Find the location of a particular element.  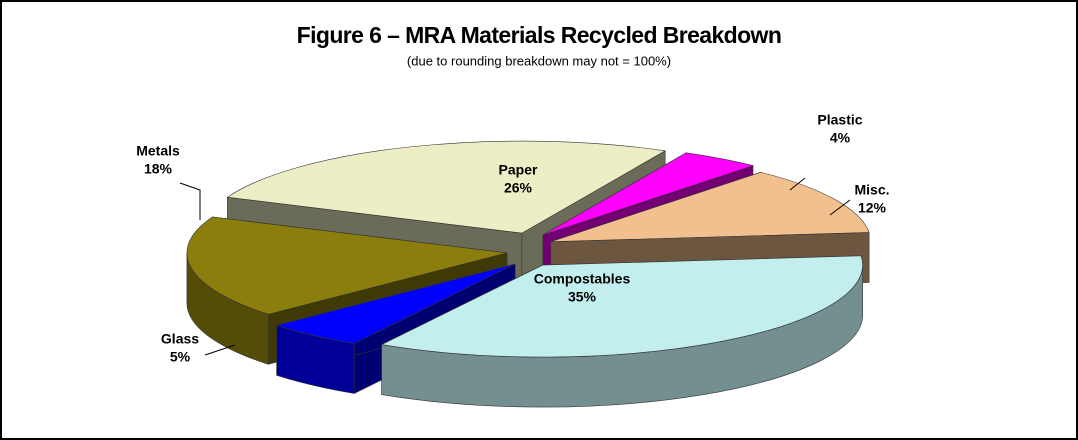

slice-value-label: 26% is located at coordinates (518, 188).